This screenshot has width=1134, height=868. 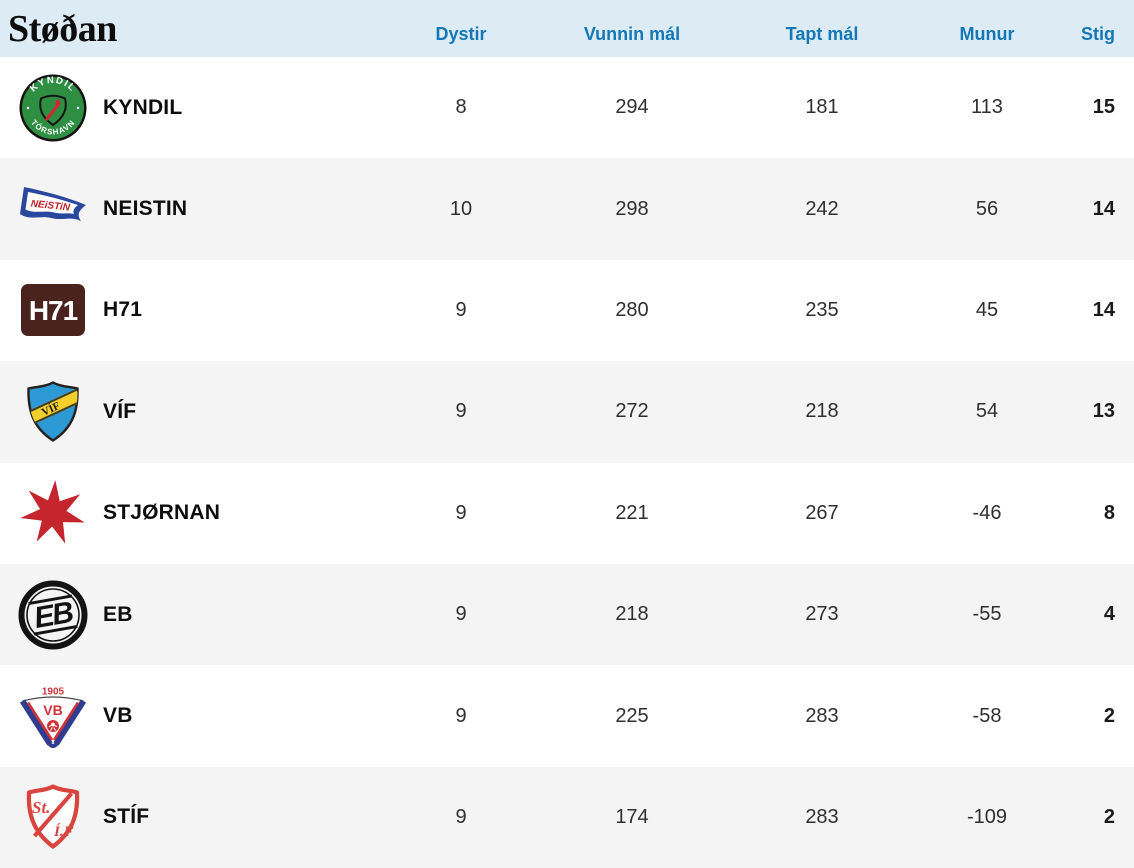 I want to click on neistin-logo-icon: NEiSTiN, so click(x=53, y=204).